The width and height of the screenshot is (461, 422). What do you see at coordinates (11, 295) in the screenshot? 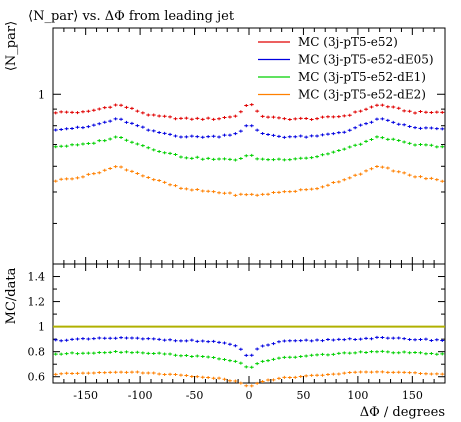
I see `ratio-y-axis-label: MC/data` at bounding box center [11, 295].